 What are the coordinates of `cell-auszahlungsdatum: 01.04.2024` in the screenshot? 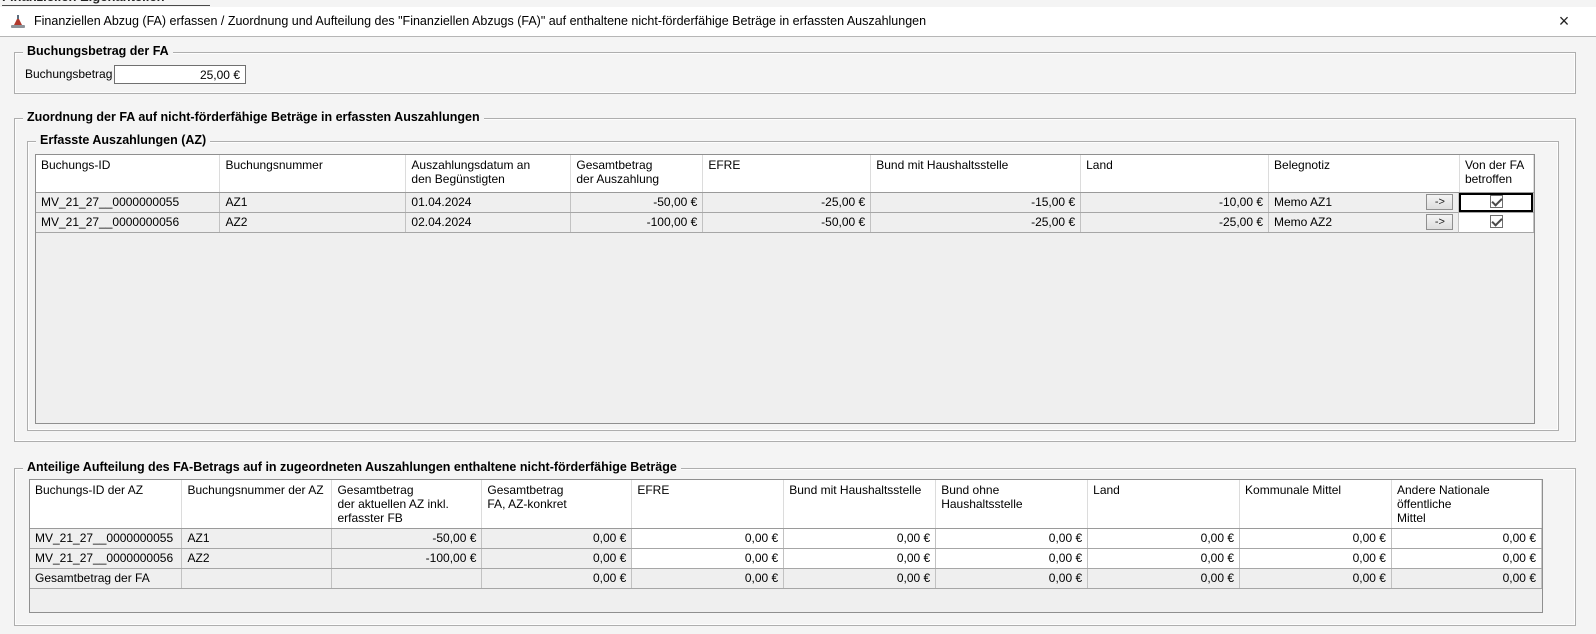 It's located at (488, 202).